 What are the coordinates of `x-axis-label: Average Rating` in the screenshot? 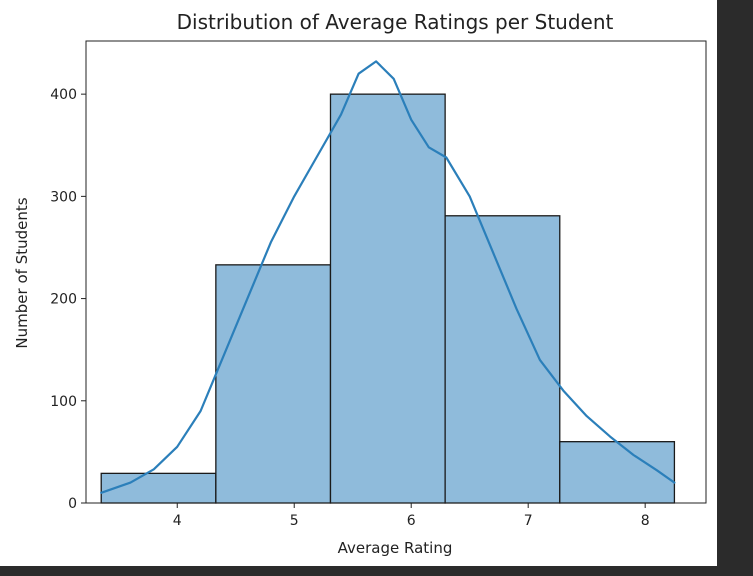 It's located at (395, 548).